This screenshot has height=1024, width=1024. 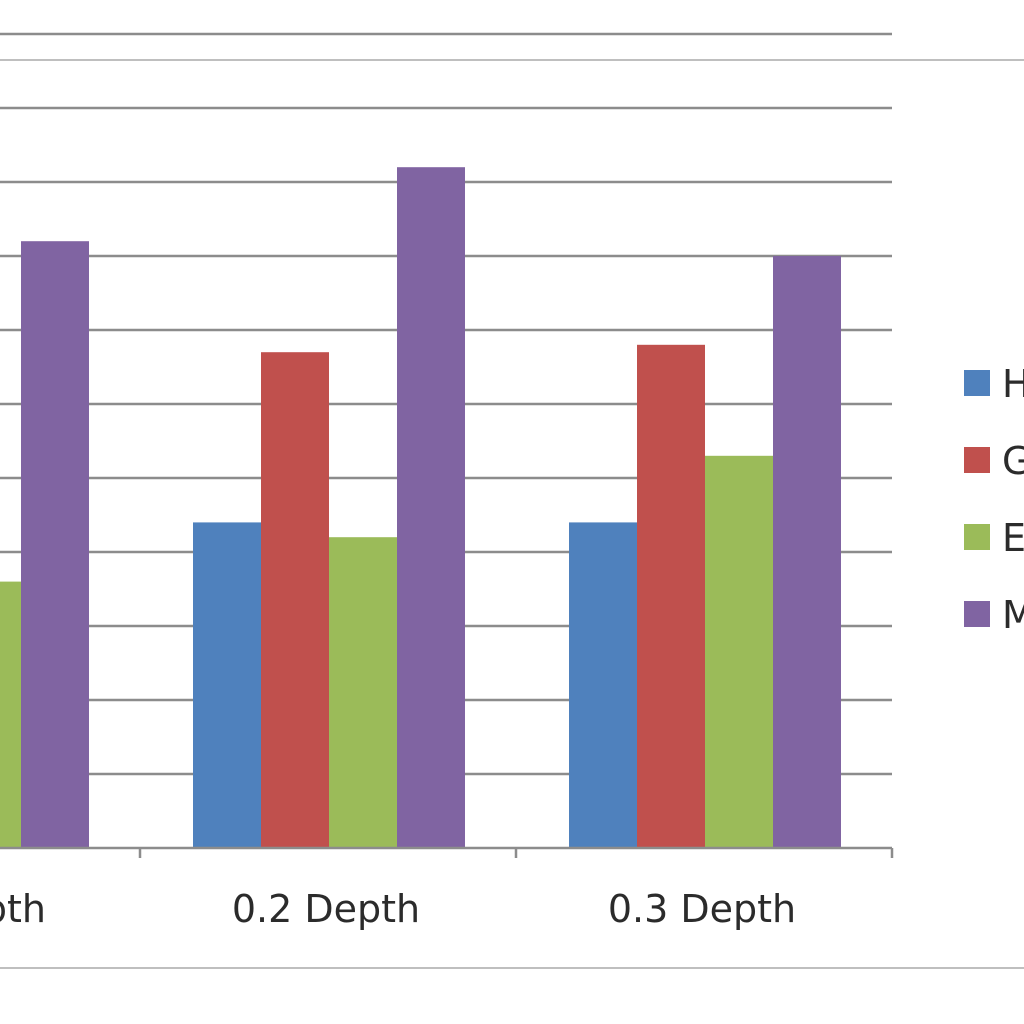 I want to click on bar-0.3-depth-e, so click(x=739, y=651).